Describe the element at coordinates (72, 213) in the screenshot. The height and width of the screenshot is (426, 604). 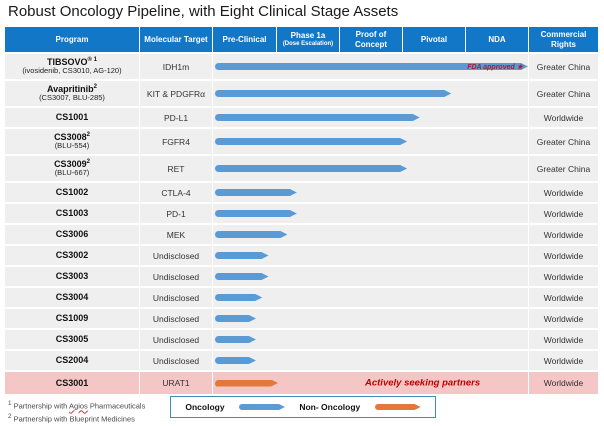
I see `program-name: CS1003` at that location.